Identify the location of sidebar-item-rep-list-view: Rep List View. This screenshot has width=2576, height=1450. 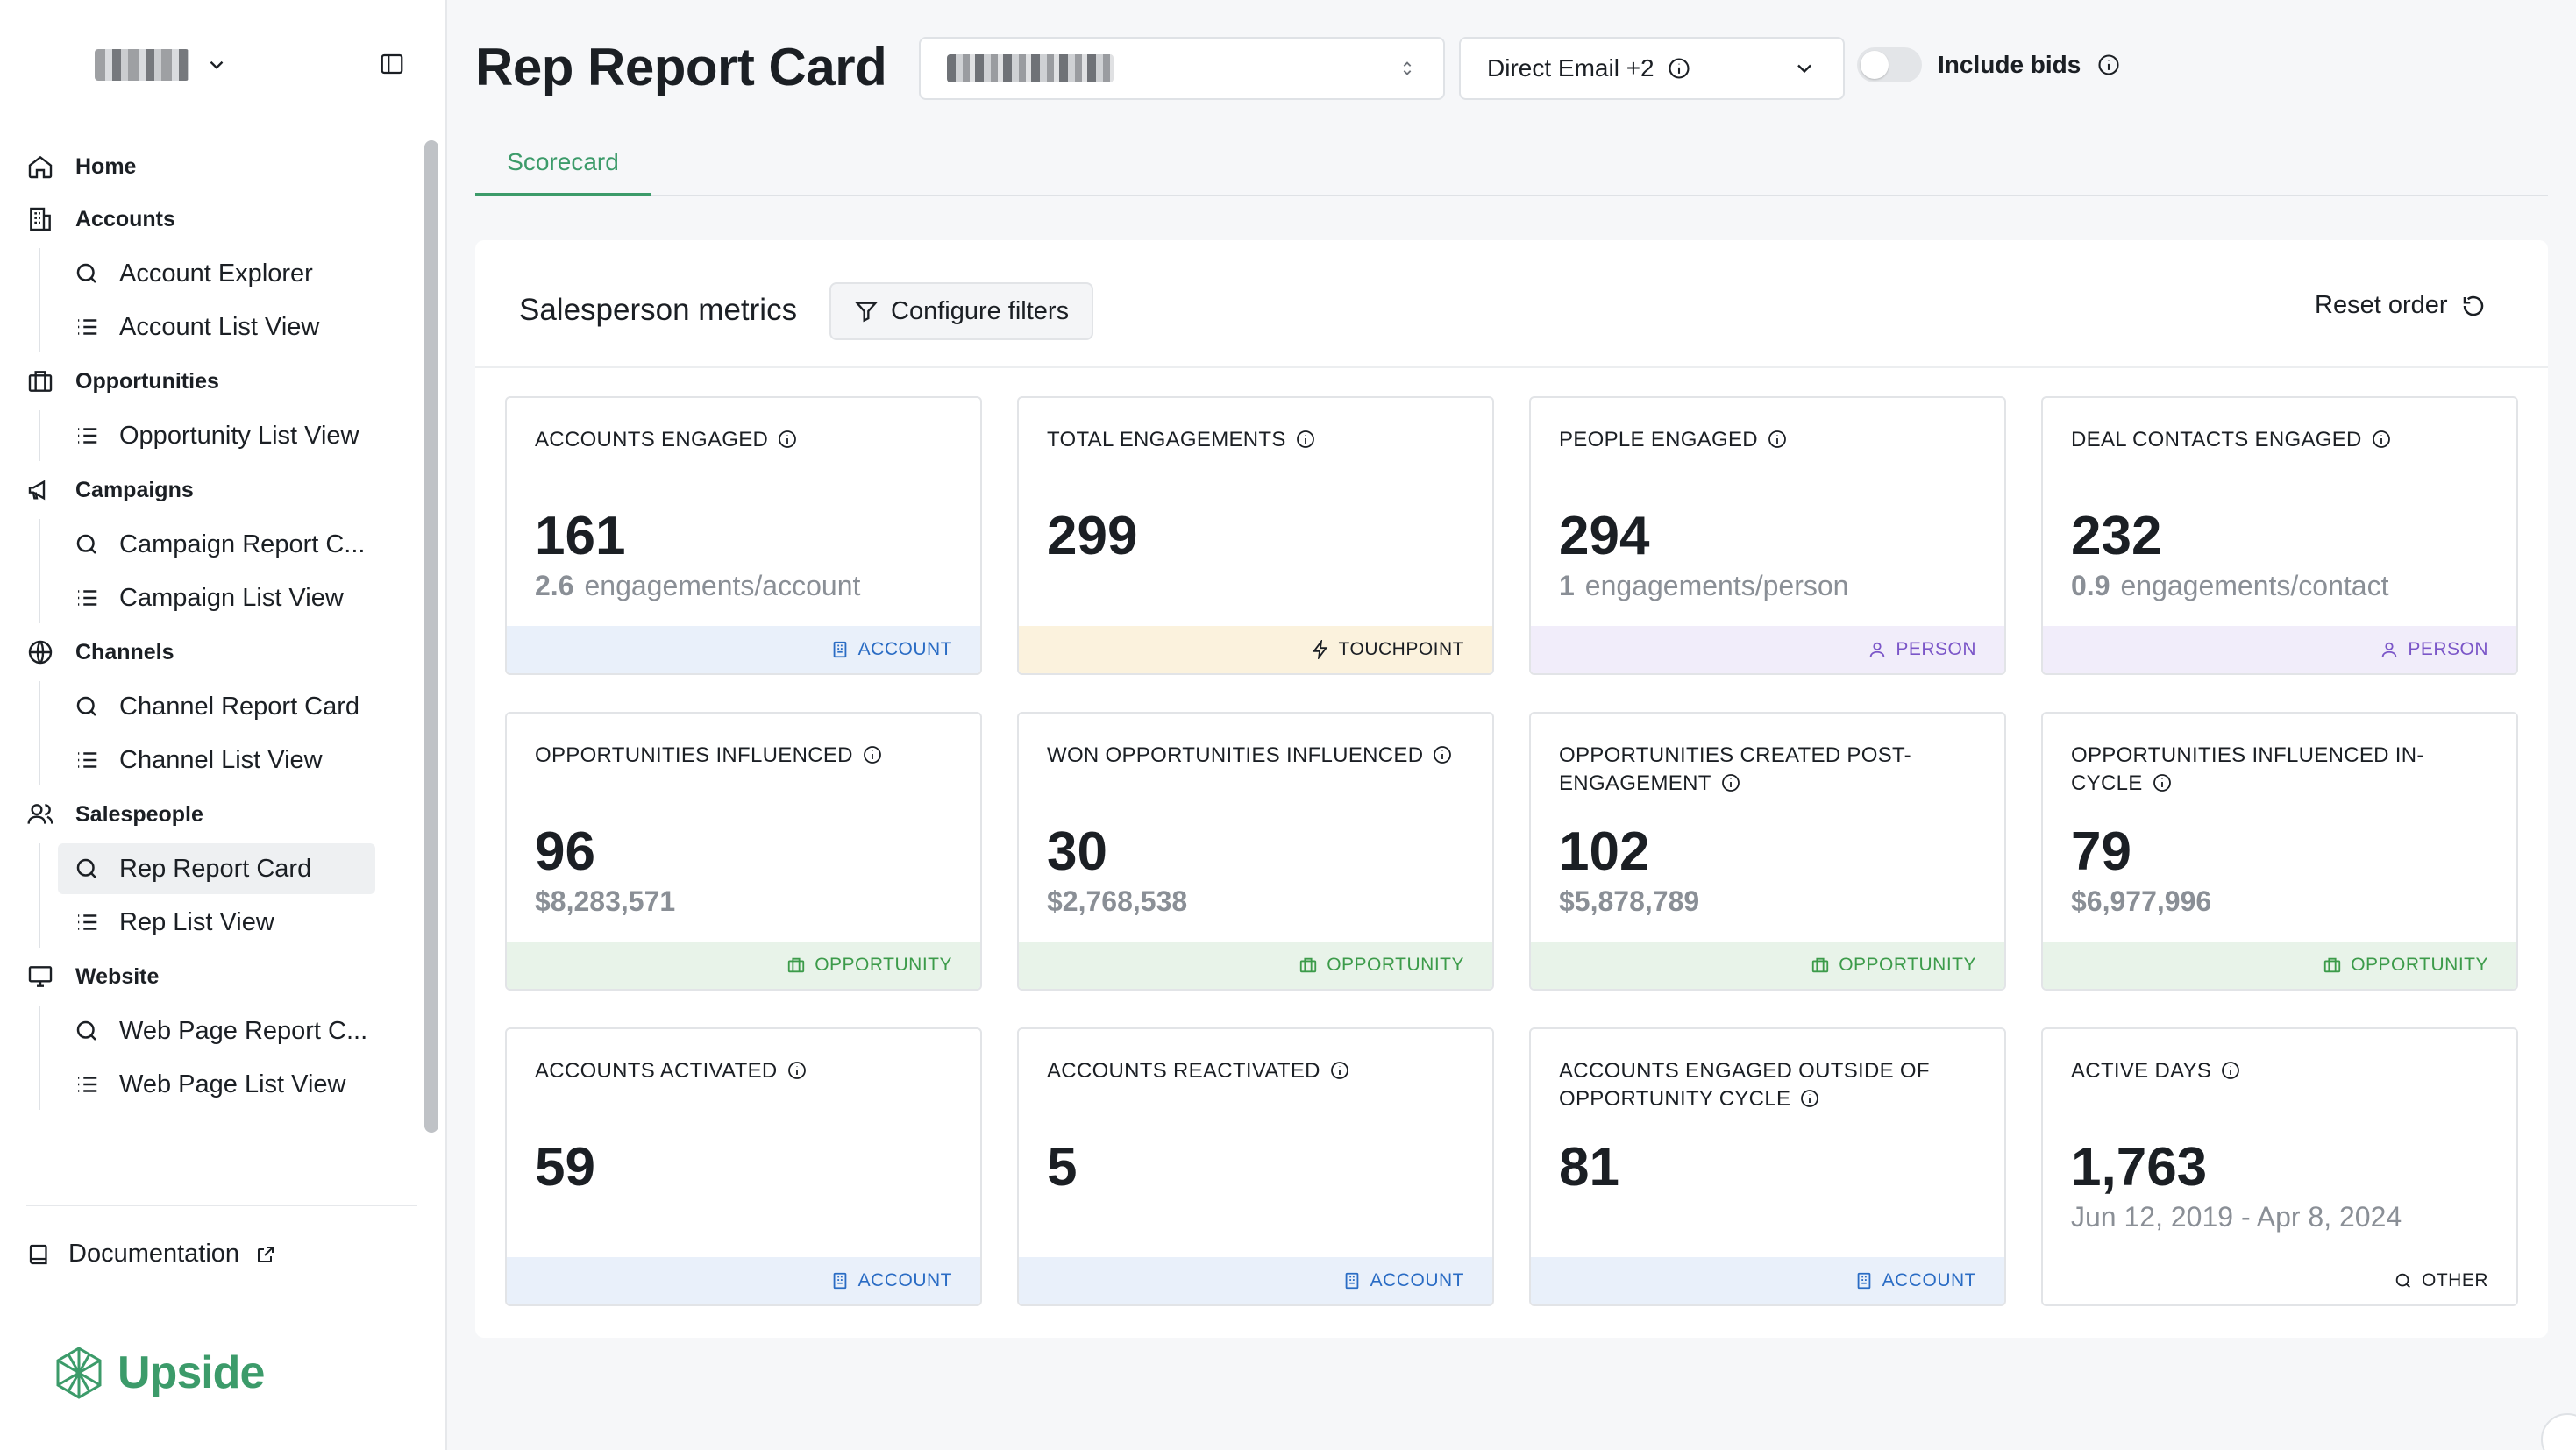
(216, 922).